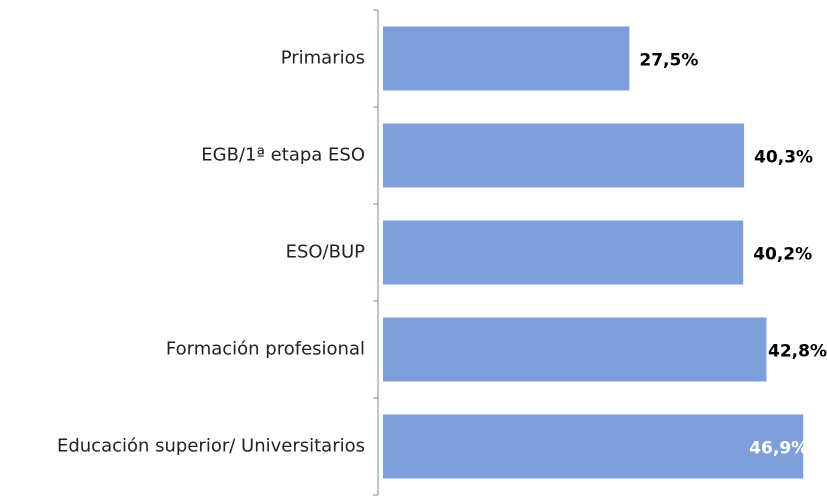  Describe the element at coordinates (782, 255) in the screenshot. I see `value-label: 40,2%` at that location.